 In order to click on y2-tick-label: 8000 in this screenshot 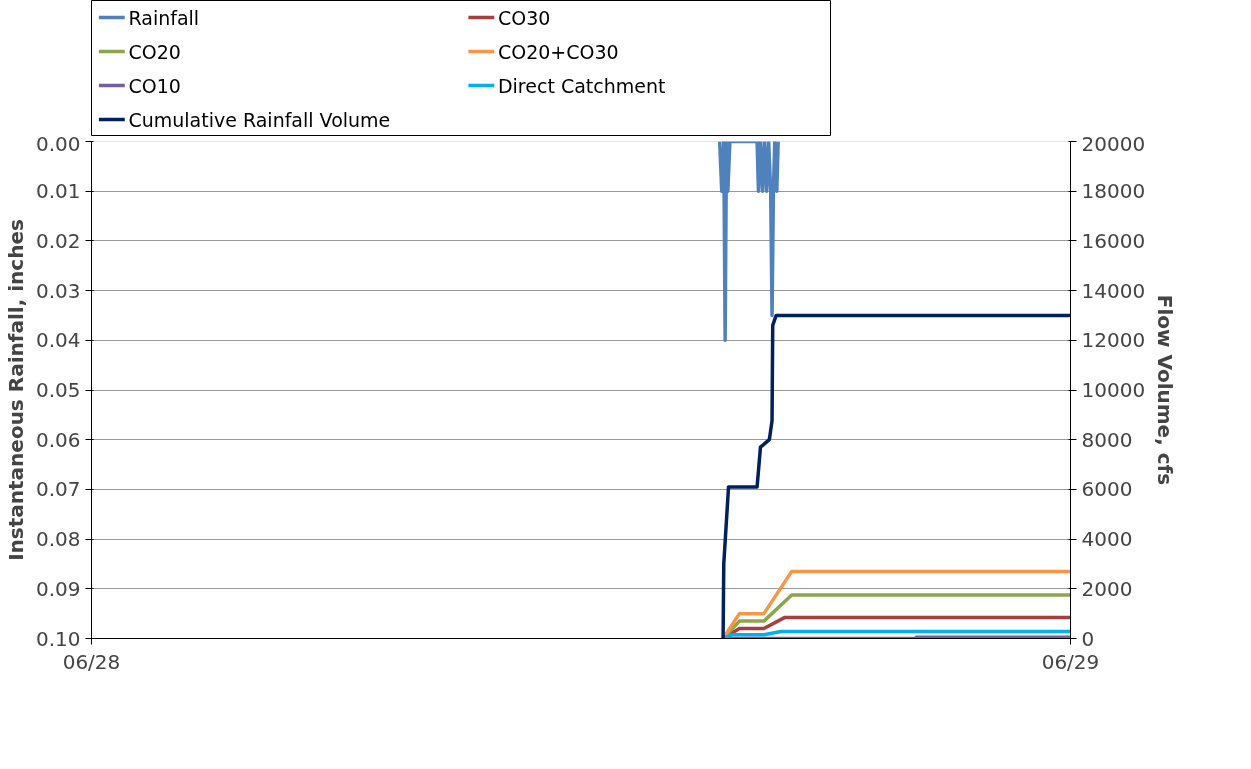, I will do `click(1107, 439)`.